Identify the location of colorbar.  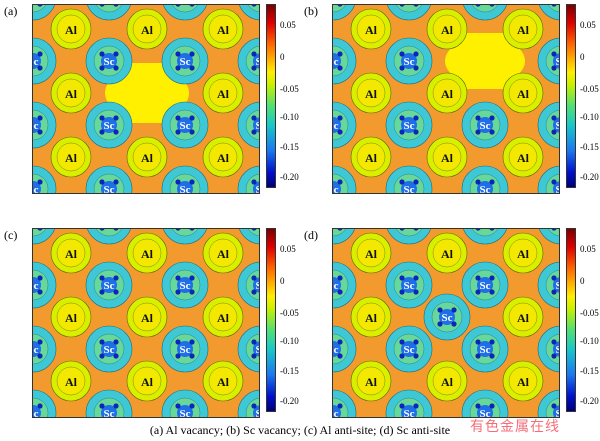
(271, 320).